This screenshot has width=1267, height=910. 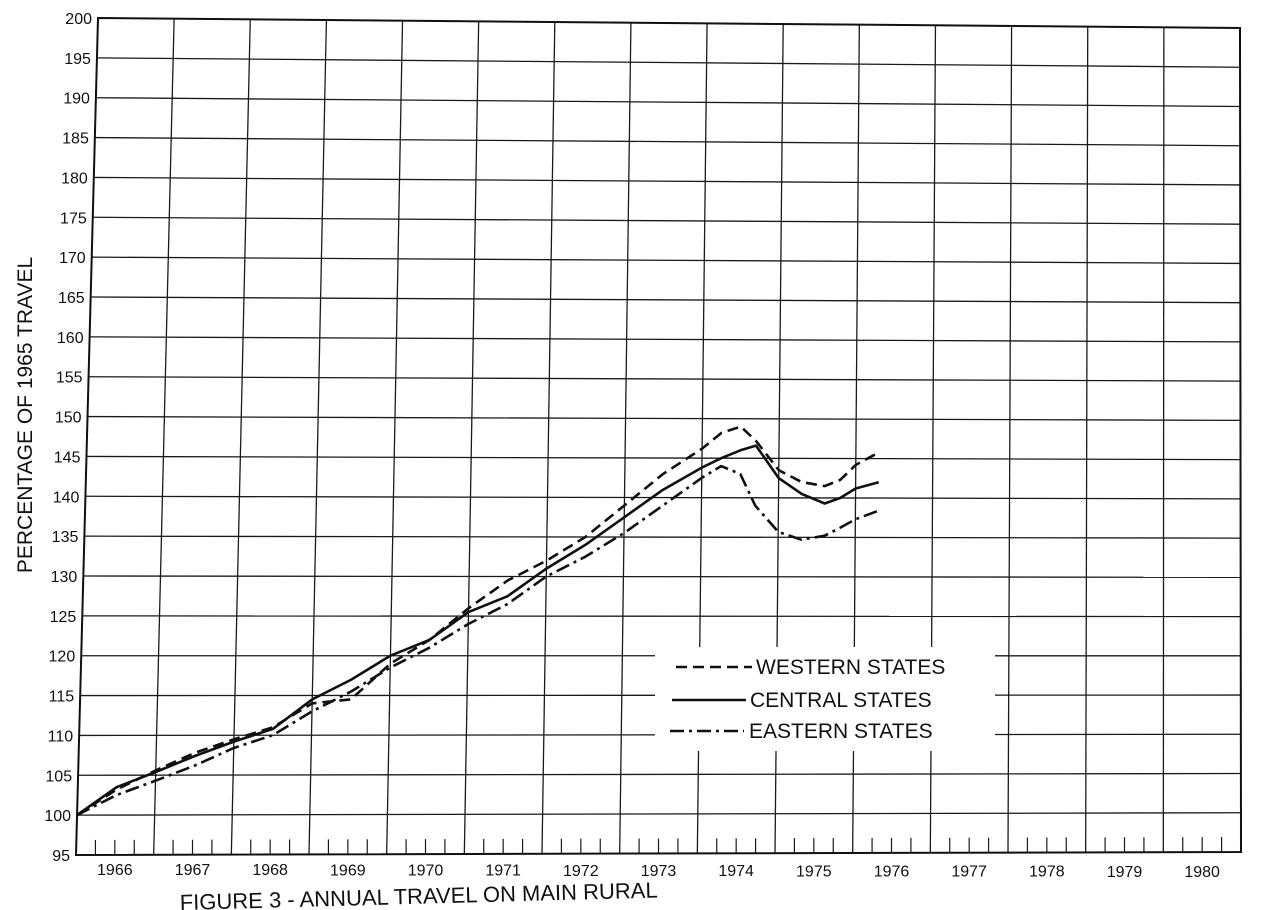 What do you see at coordinates (25, 415) in the screenshot?
I see `y-axis-title: PERCENTAGE OF 1965 TRAVEL` at bounding box center [25, 415].